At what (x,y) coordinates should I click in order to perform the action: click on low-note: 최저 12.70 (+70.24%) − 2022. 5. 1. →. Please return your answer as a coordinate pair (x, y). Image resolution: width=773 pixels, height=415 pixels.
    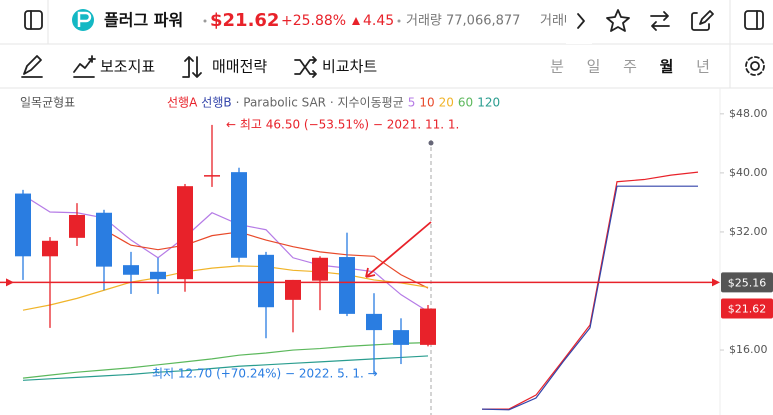
    Looking at the image, I should click on (265, 374).